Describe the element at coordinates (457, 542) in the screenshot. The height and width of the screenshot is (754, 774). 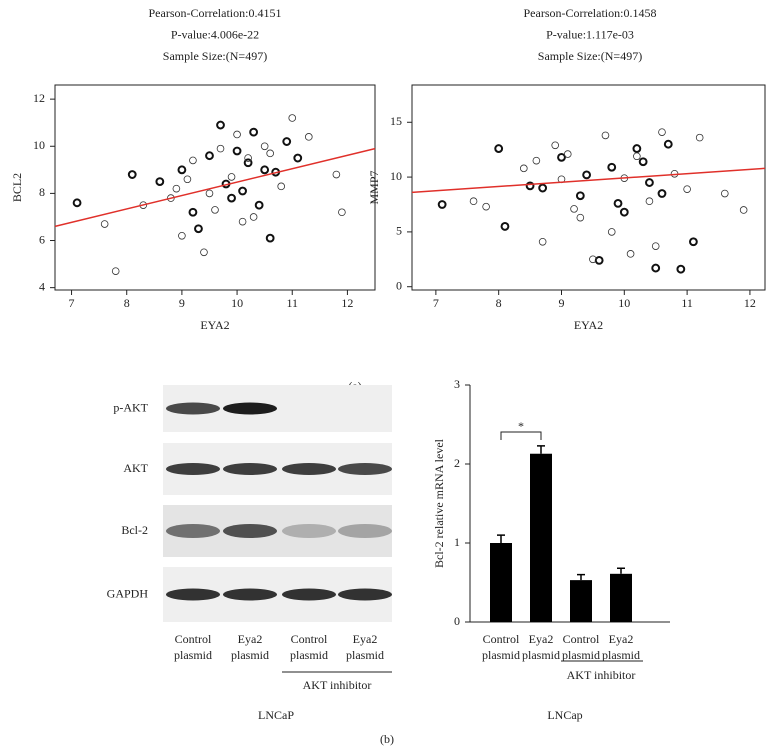
I see `y-tick-label: 1` at that location.